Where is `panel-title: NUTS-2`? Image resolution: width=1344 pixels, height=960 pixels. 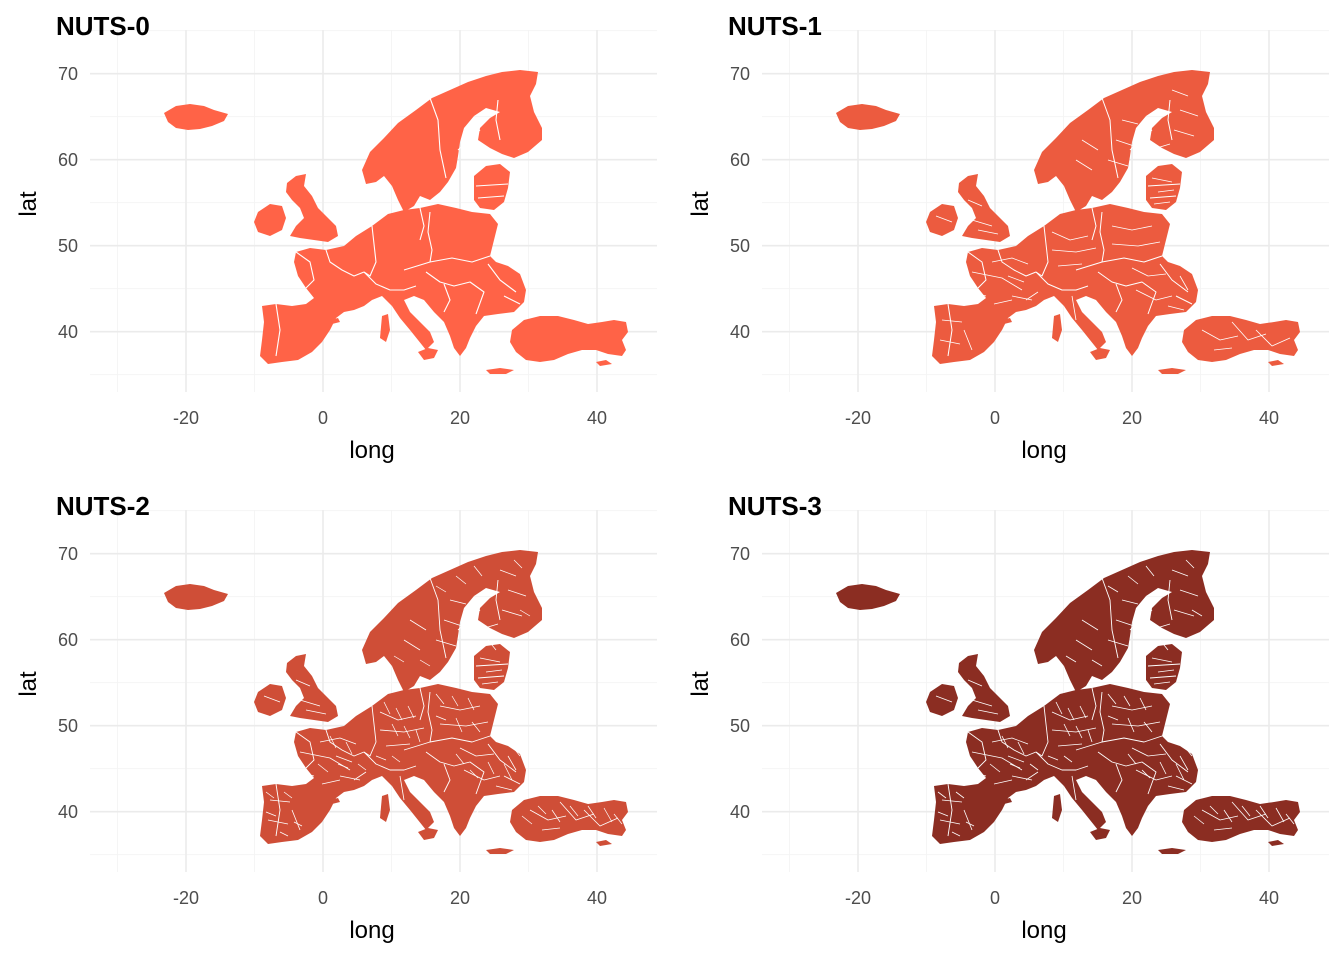 panel-title: NUTS-2 is located at coordinates (103, 506).